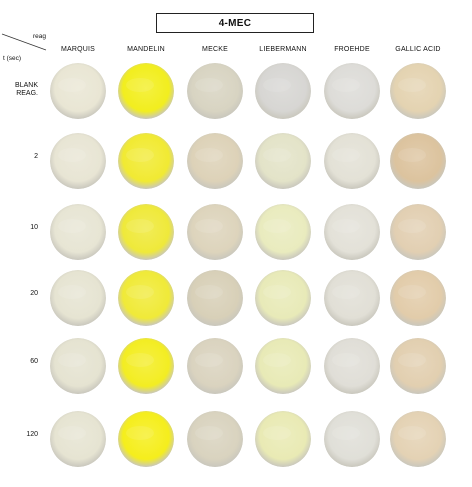  I want to click on row-header-line: 2, so click(36, 156).